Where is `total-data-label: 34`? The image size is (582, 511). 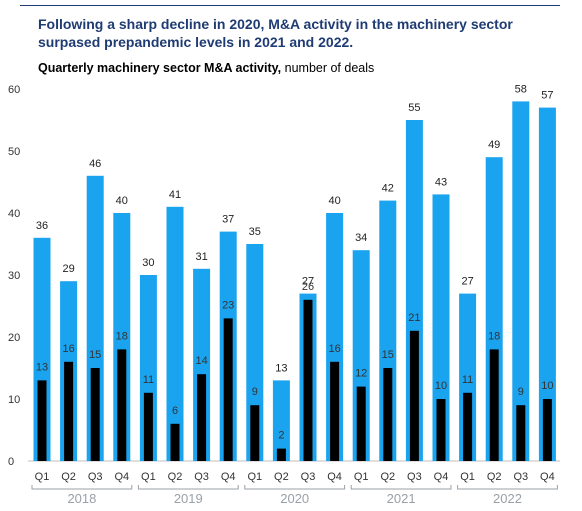
total-data-label: 34 is located at coordinates (361, 238).